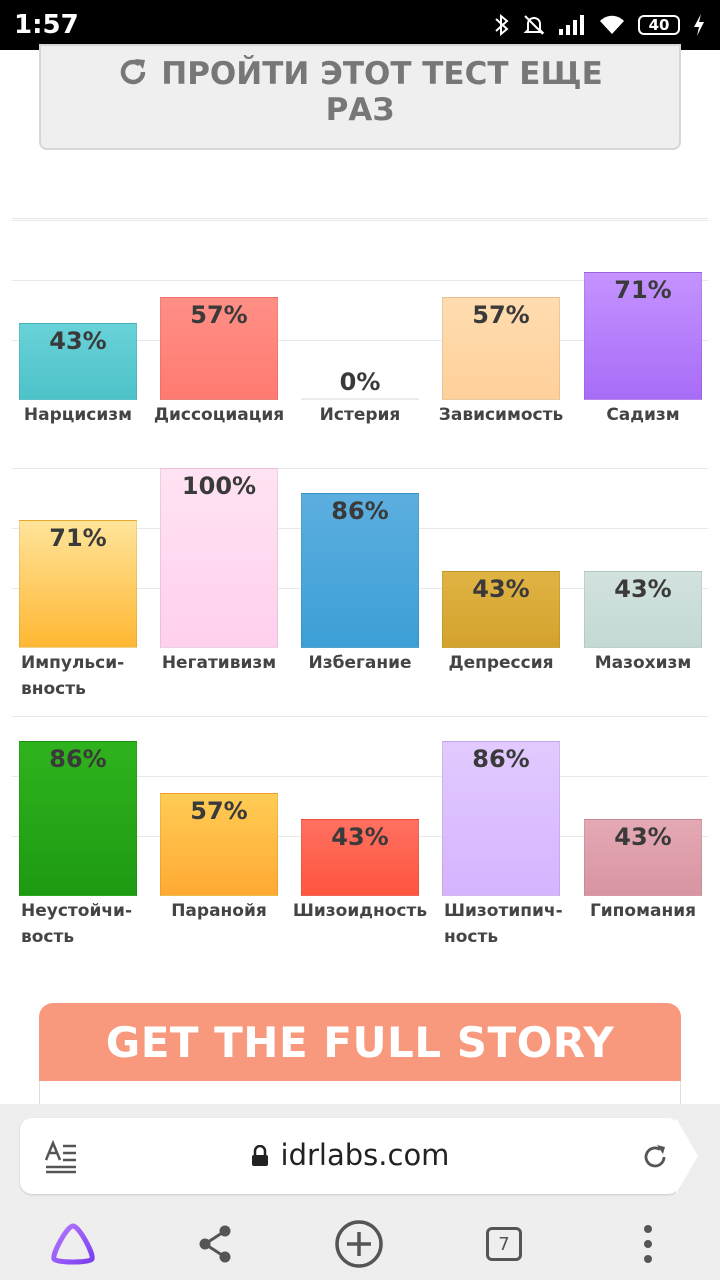  I want to click on domain-text: idrlabs.com, so click(365, 1155).